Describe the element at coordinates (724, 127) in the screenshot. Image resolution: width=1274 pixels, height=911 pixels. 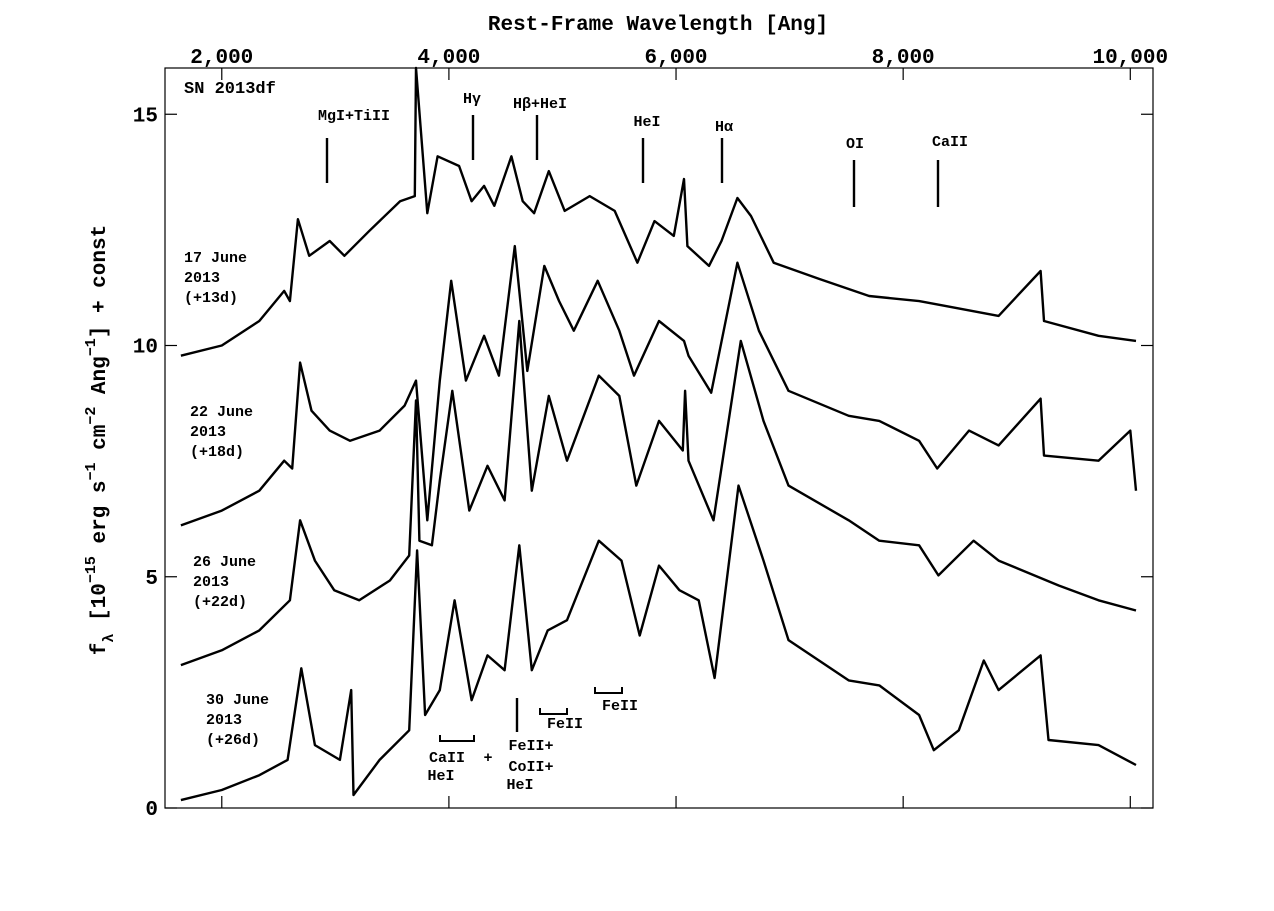
I see `line-id-label: Hα` at that location.